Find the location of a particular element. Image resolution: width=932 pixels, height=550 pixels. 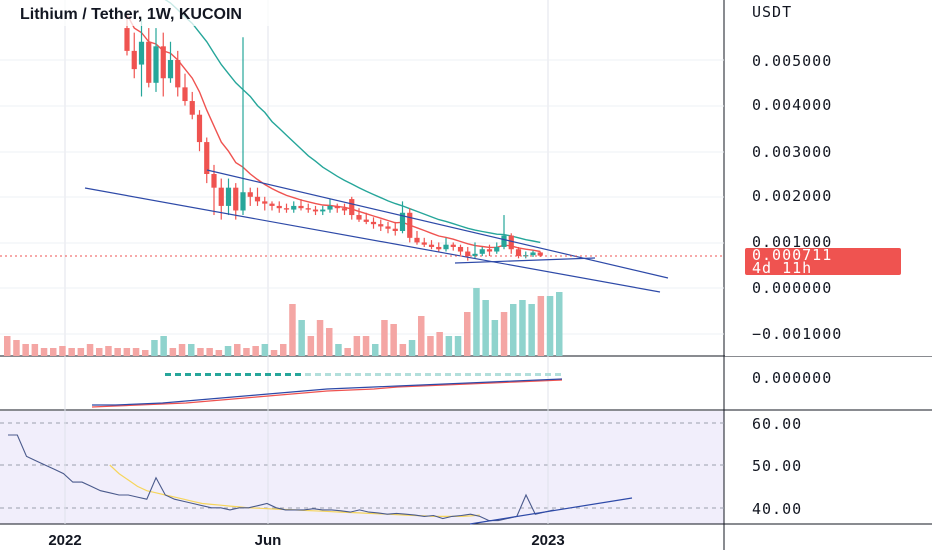

price-axis-unit: USDT is located at coordinates (772, 12).